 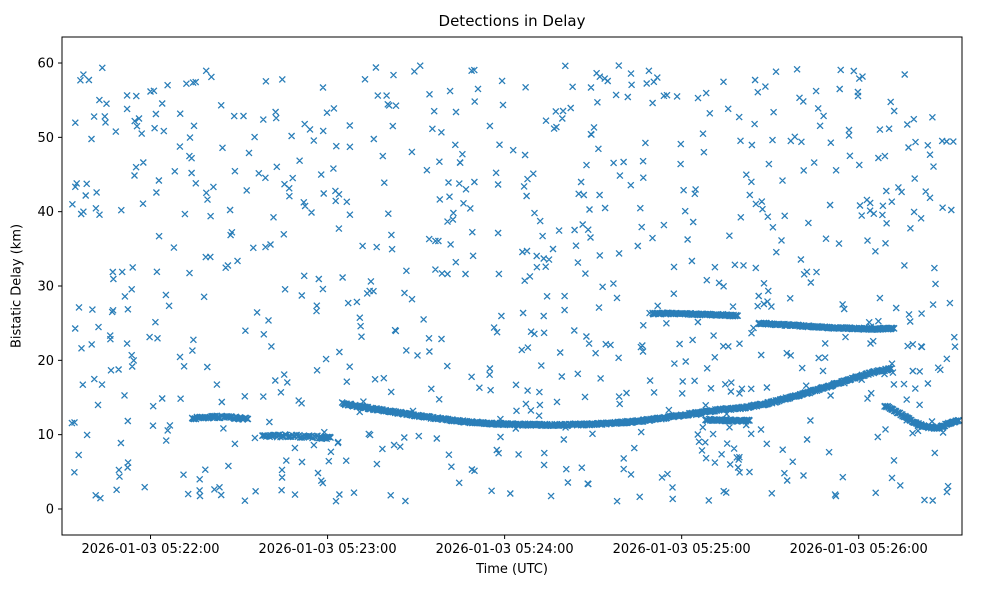 What do you see at coordinates (45, 361) in the screenshot?
I see `y-tick-label: 20` at bounding box center [45, 361].